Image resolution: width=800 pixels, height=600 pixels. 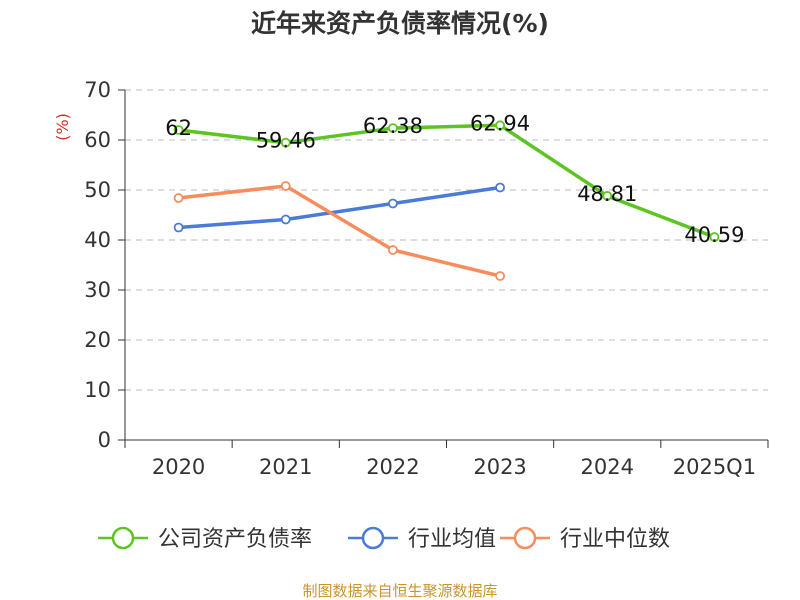 I want to click on y-tick-label: 0, so click(x=104, y=440).